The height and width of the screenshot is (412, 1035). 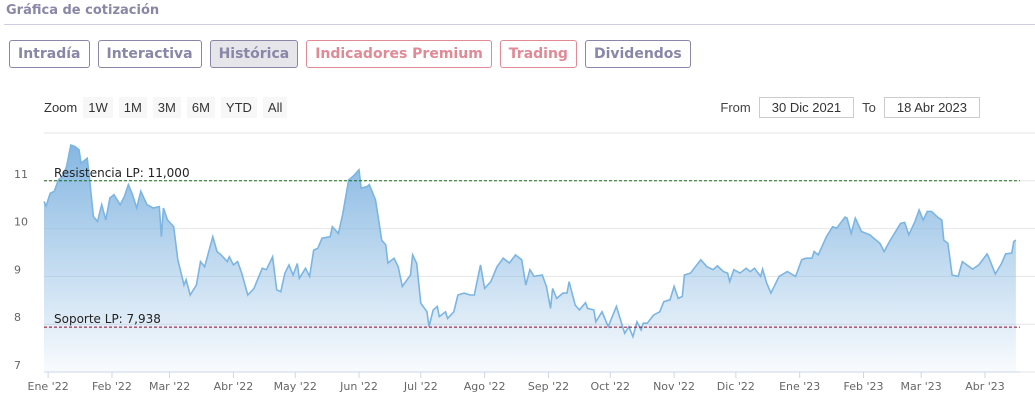 What do you see at coordinates (864, 386) in the screenshot?
I see `x-tick-label: Feb '23` at bounding box center [864, 386].